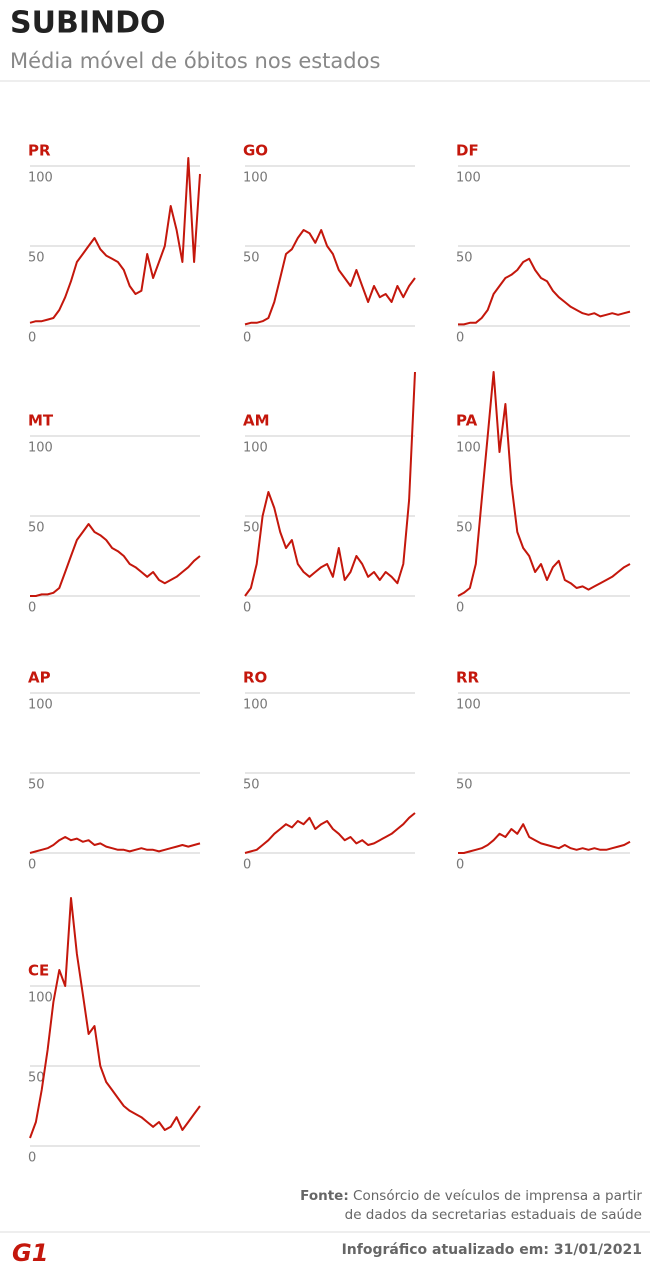  I want to click on panel-title: DF, so click(467, 151).